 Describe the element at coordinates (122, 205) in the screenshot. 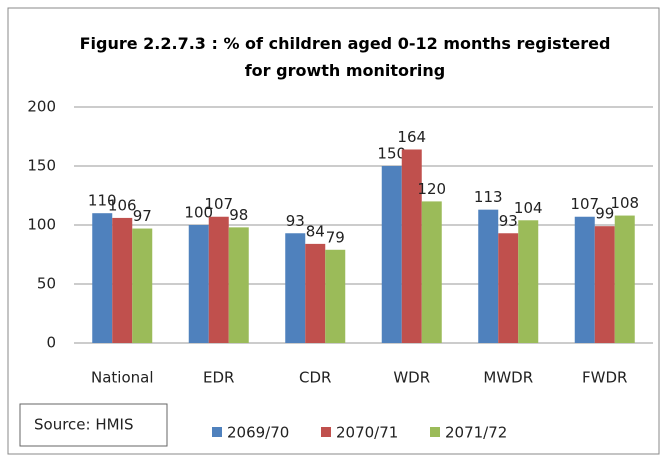

I see `value-label: 106` at that location.